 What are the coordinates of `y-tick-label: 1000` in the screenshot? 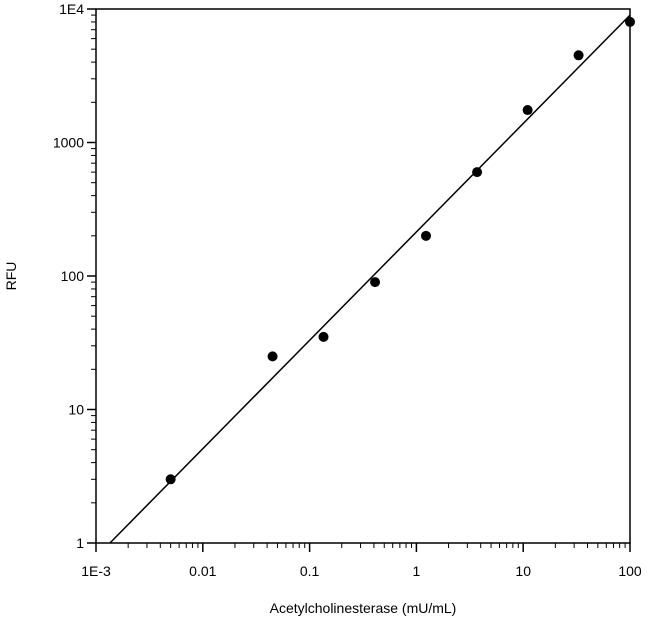 It's located at (68, 143).